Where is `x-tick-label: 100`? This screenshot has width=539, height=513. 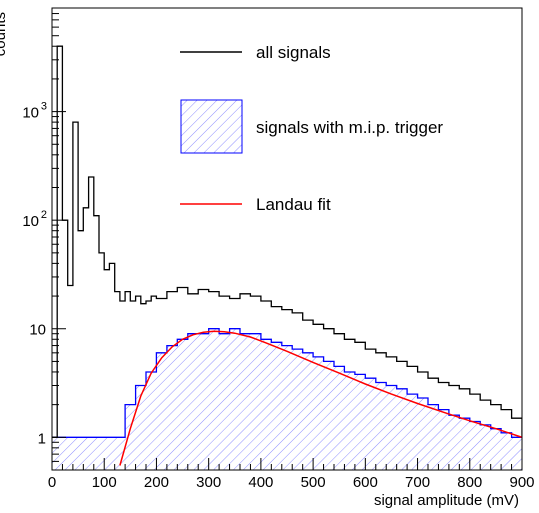 x-tick-label: 100 is located at coordinates (104, 482).